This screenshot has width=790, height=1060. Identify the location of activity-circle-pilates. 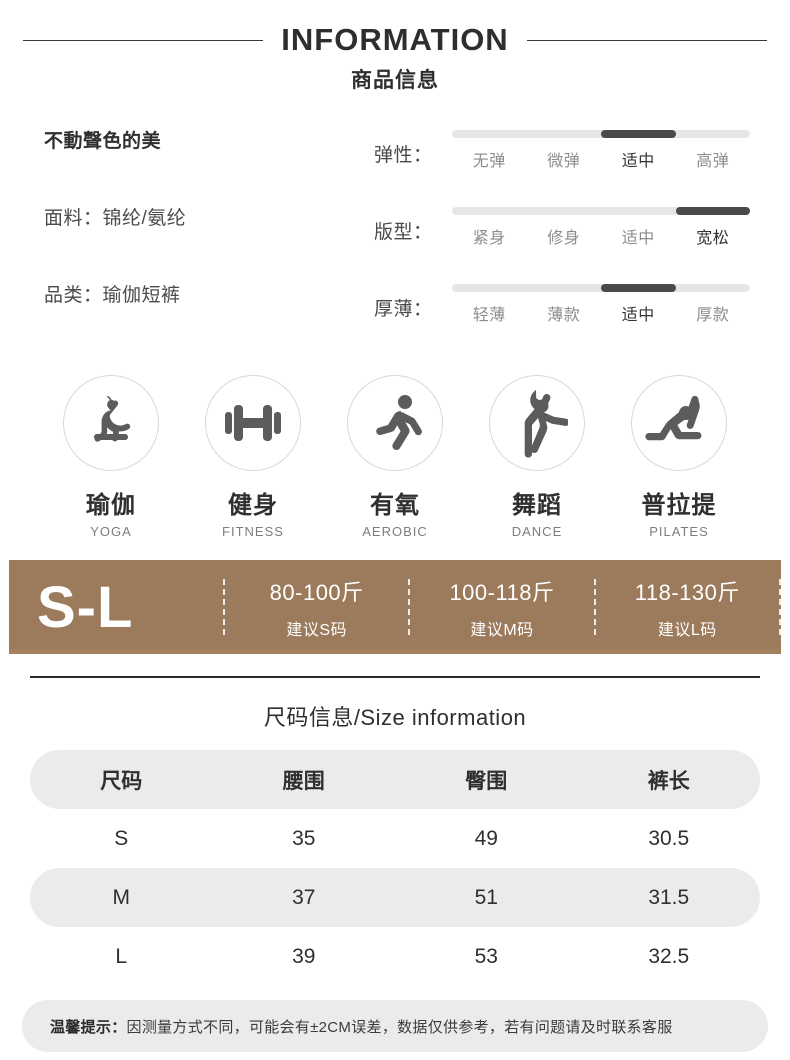
(679, 423).